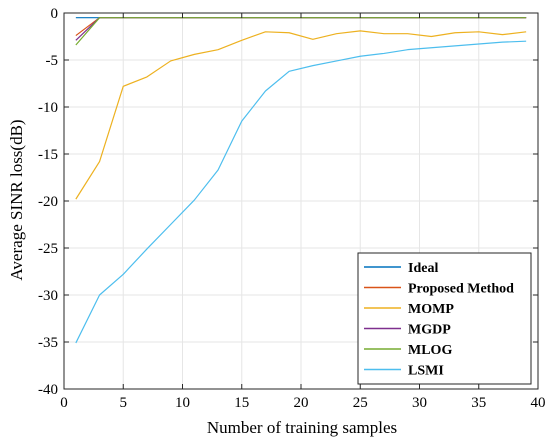 The image size is (550, 446). Describe the element at coordinates (429, 330) in the screenshot. I see `legend-entry: MGDP` at that location.